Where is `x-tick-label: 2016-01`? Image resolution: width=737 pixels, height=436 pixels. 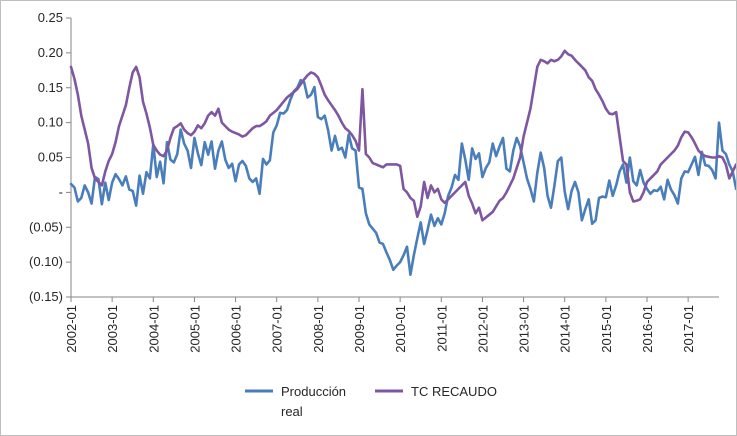
x-tick-label: 2016-01 is located at coordinates (647, 329).